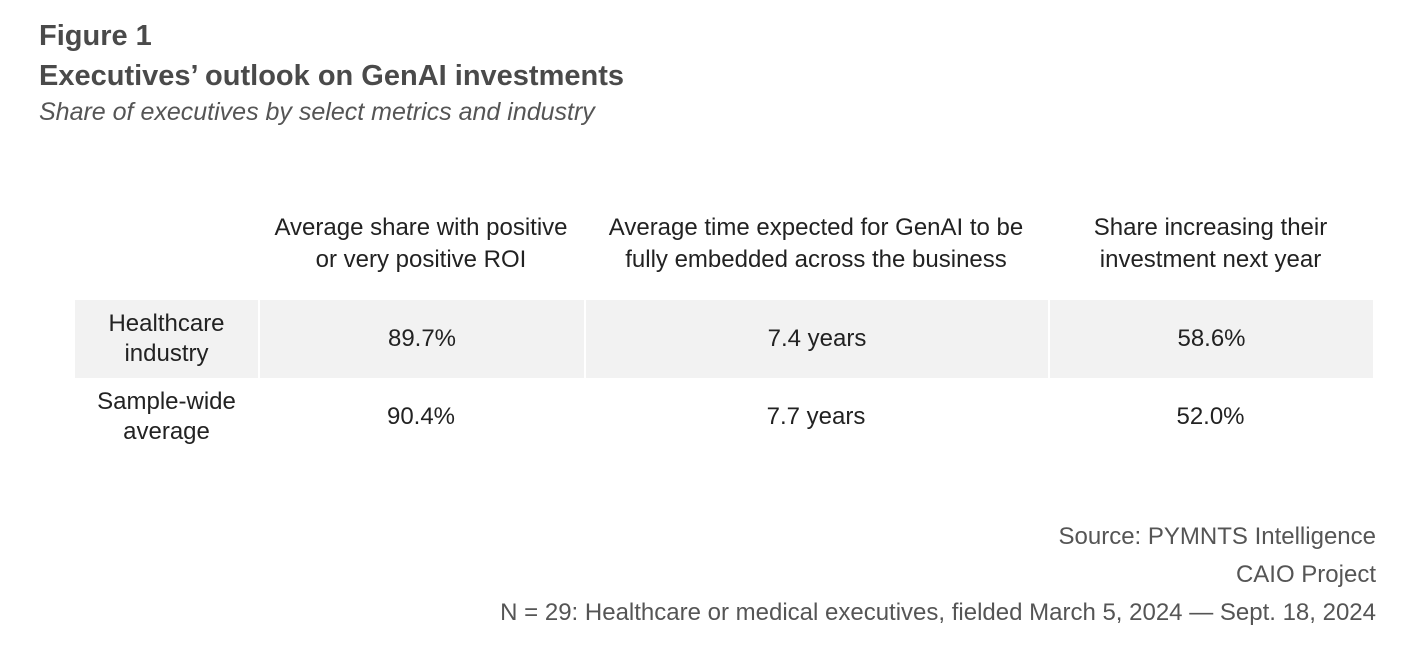  Describe the element at coordinates (331, 76) in the screenshot. I see `figure-title: Executives’ outlook on GenAI investments` at that location.